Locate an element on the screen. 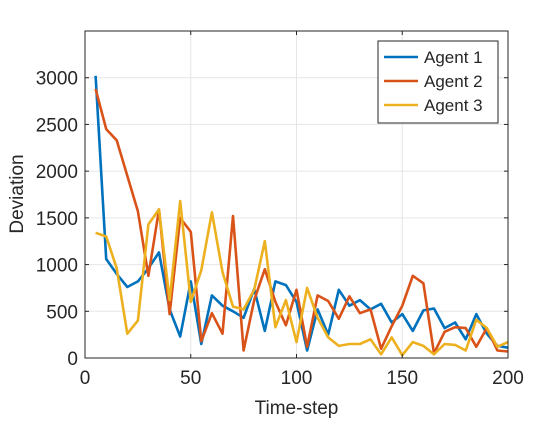  x-tick-label: 100 is located at coordinates (297, 378).